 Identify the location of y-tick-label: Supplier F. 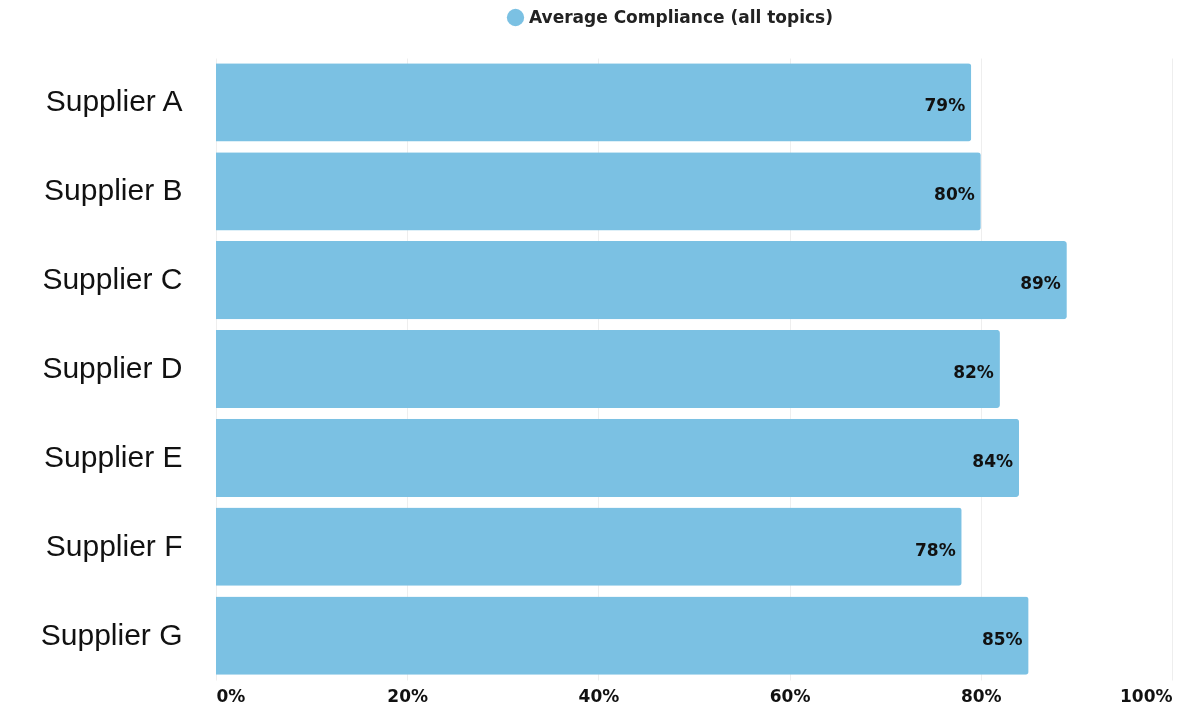
(114, 545).